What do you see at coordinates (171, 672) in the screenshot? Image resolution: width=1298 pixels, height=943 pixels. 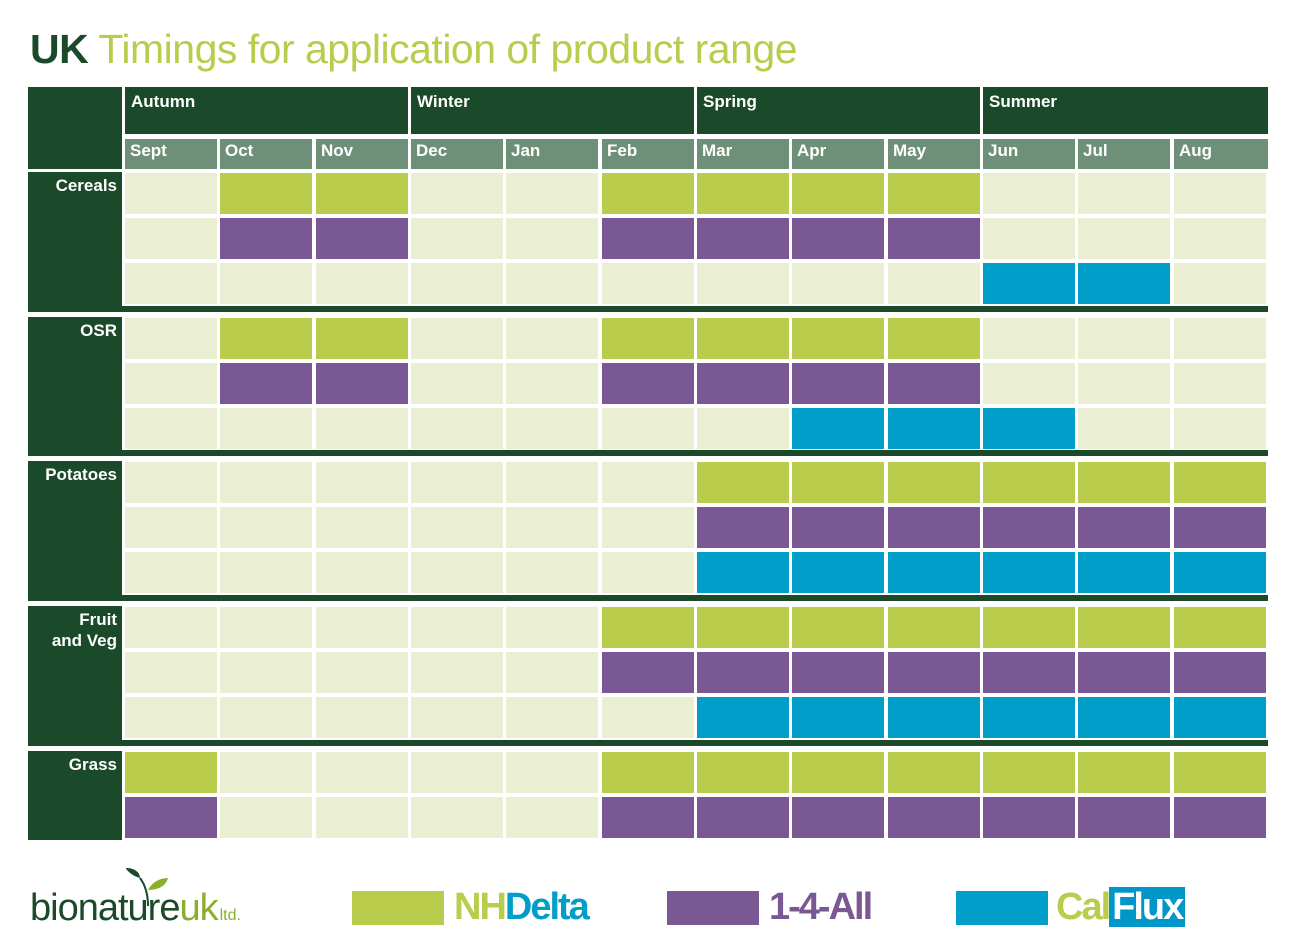 I see `empty-cell-fruit-and-veg-1-4-all-sept` at bounding box center [171, 672].